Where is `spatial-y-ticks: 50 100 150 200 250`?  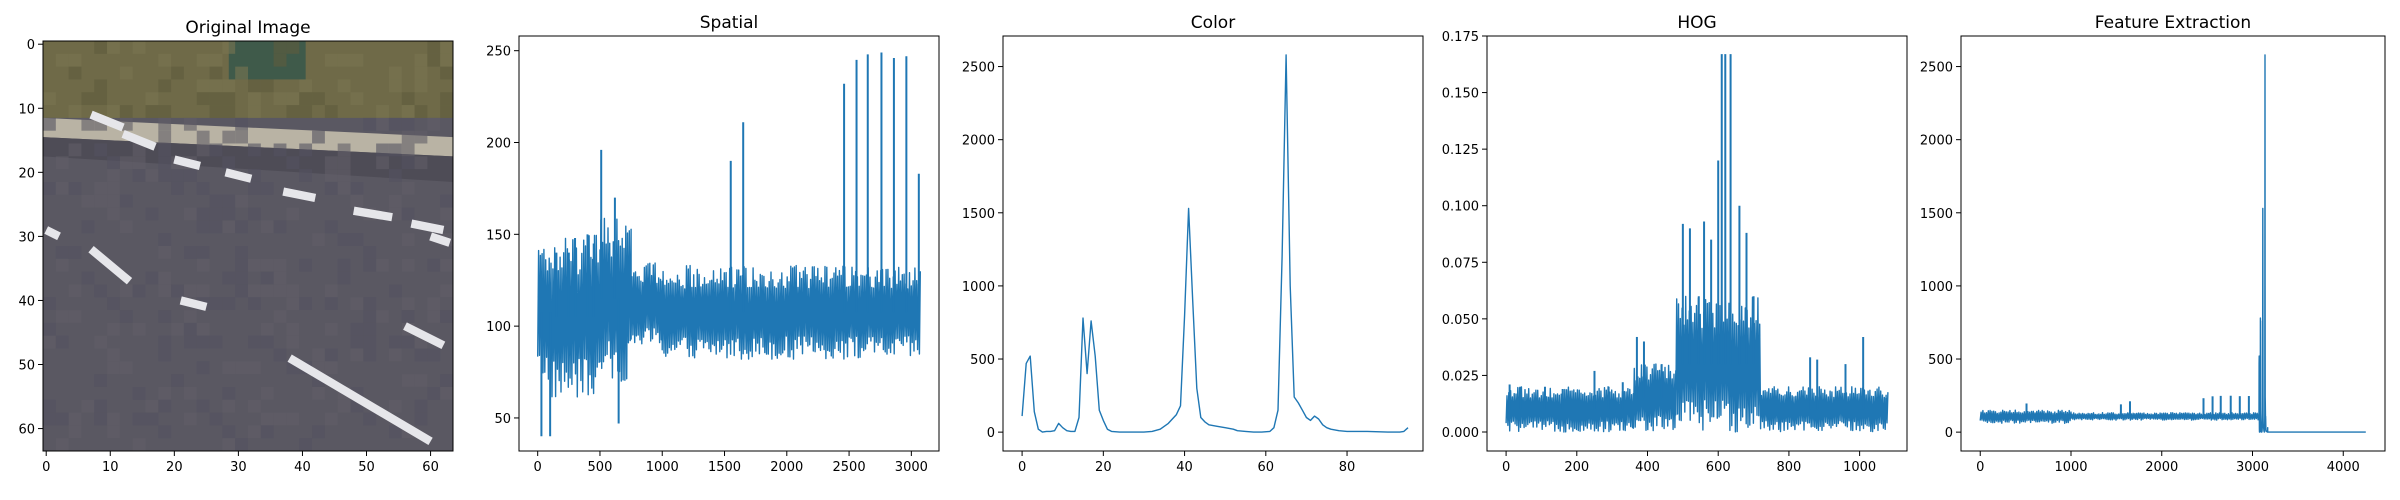
spatial-y-ticks: 50 100 150 200 250 is located at coordinates (502, 236).